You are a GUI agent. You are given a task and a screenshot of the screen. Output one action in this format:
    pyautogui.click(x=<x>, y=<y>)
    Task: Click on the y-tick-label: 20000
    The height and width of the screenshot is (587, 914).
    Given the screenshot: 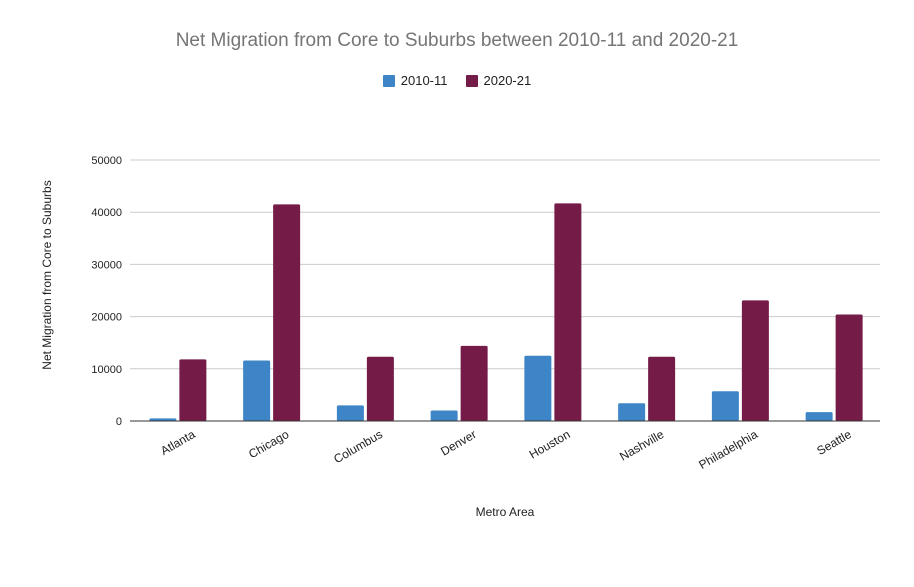 What is the action you would take?
    pyautogui.click(x=106, y=318)
    